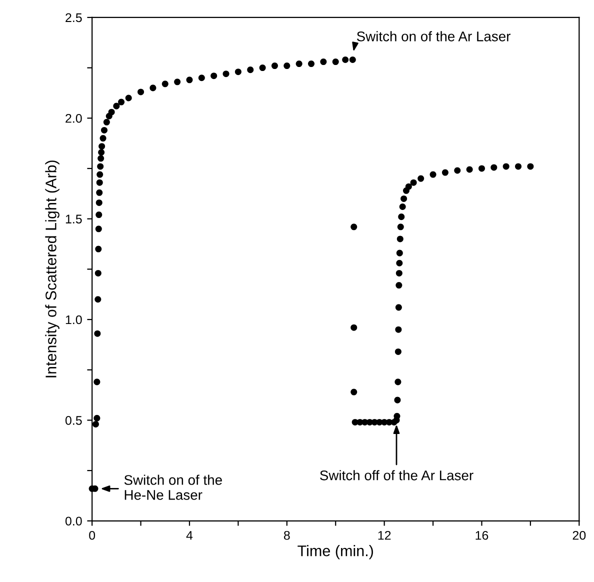 This screenshot has width=594, height=582. What do you see at coordinates (579, 535) in the screenshot?
I see `x-tick-label: 20` at bounding box center [579, 535].